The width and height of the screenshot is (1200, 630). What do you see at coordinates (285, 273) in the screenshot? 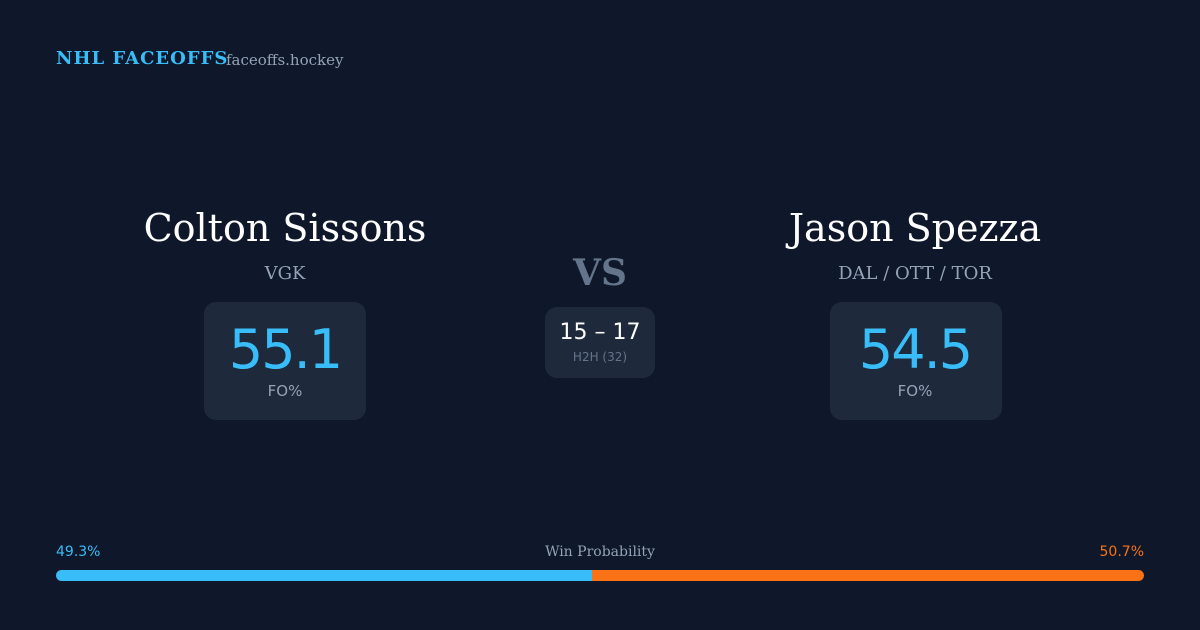
I see `player-team: VGK` at bounding box center [285, 273].